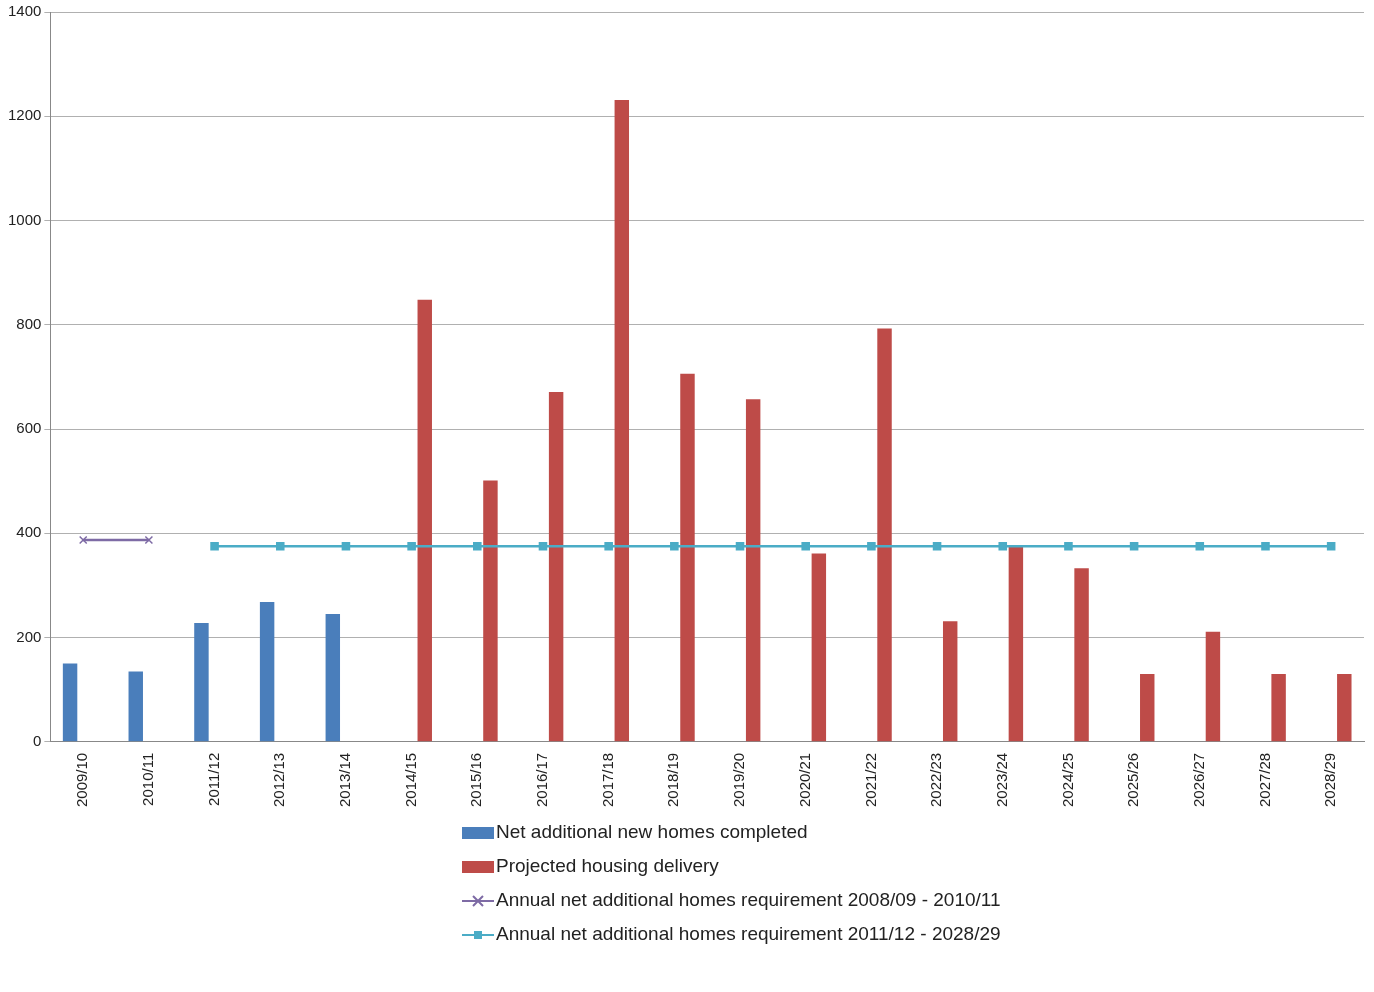 This screenshot has width=1374, height=992. What do you see at coordinates (870, 780) in the screenshot?
I see `x-tick-label: 2021/22` at bounding box center [870, 780].